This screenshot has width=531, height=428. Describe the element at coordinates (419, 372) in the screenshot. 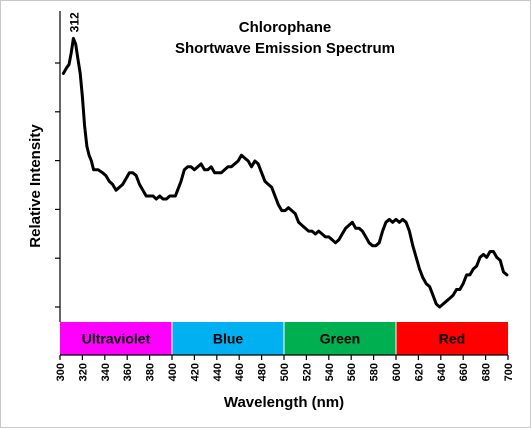

I see `x-tick-label: 620` at that location.